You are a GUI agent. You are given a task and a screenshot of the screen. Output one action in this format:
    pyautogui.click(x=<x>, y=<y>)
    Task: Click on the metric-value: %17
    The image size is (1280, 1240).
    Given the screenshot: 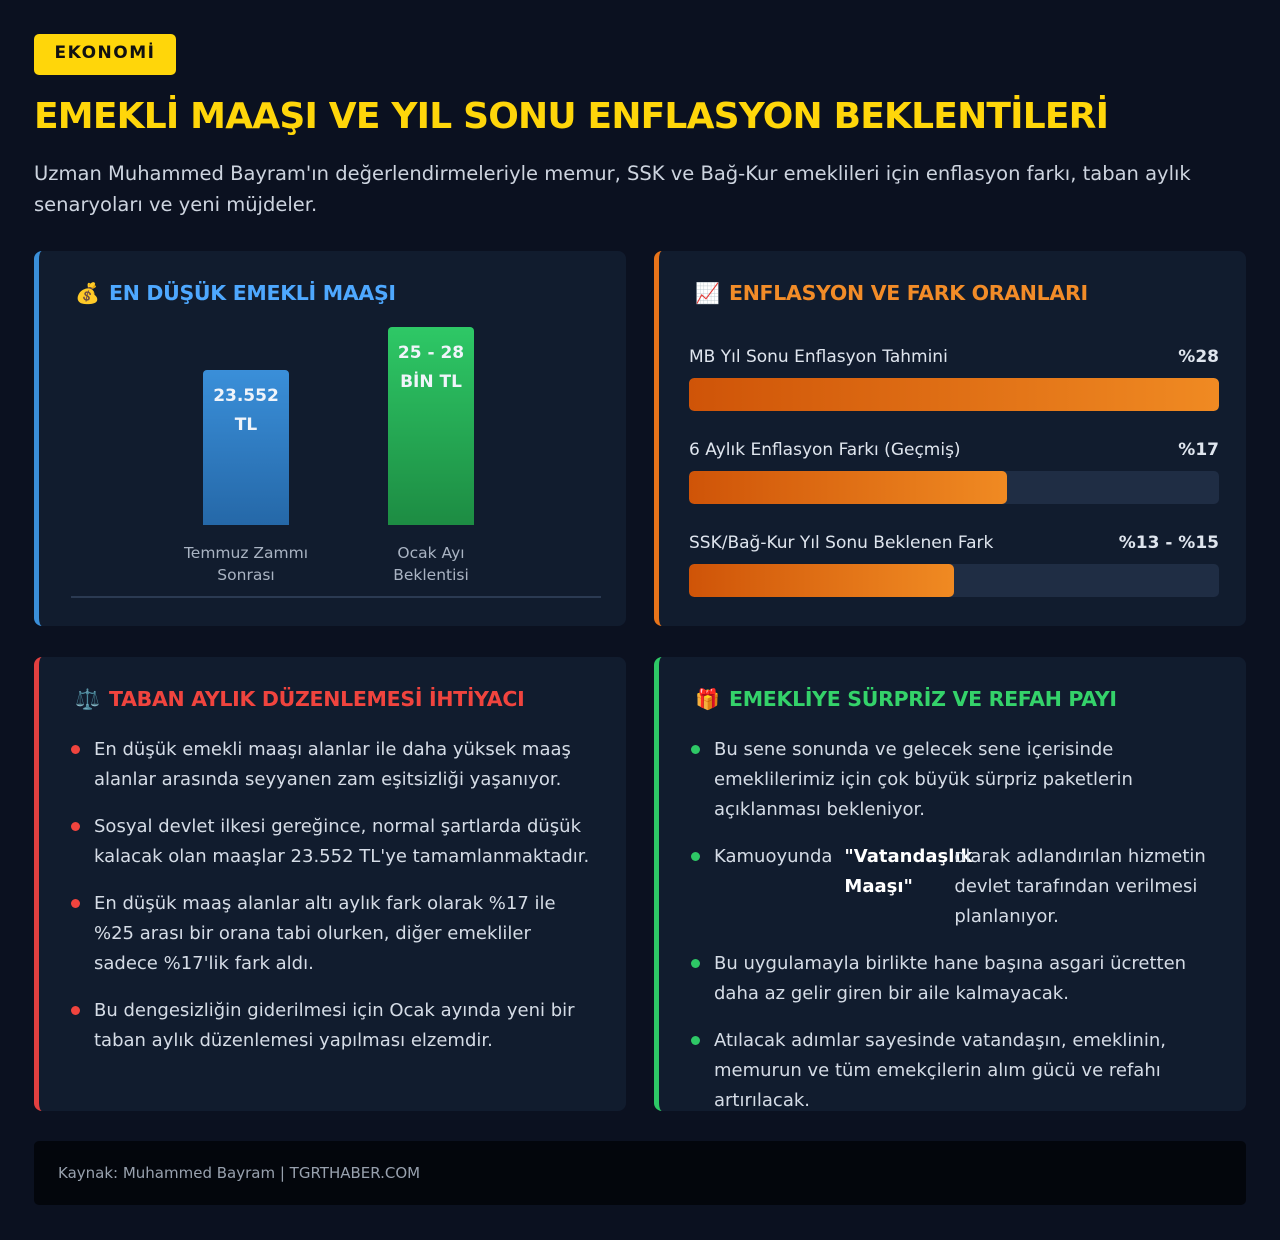 What is the action you would take?
    pyautogui.click(x=1198, y=450)
    